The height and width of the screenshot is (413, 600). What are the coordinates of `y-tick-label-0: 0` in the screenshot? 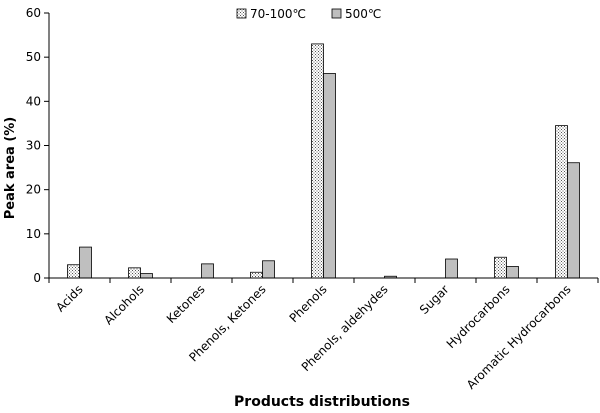 It's located at (37, 278).